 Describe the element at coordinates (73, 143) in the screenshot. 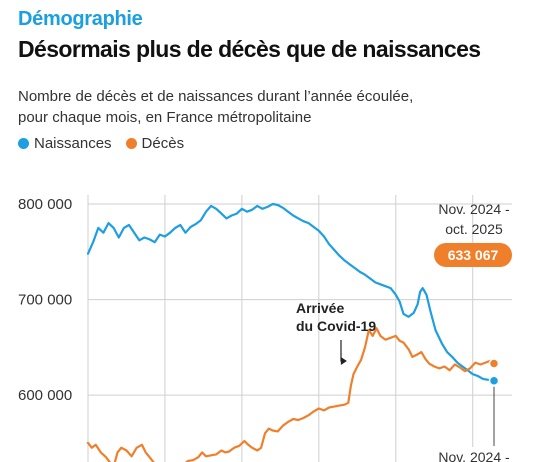

I see `legend-label-naissances: Naissances` at that location.